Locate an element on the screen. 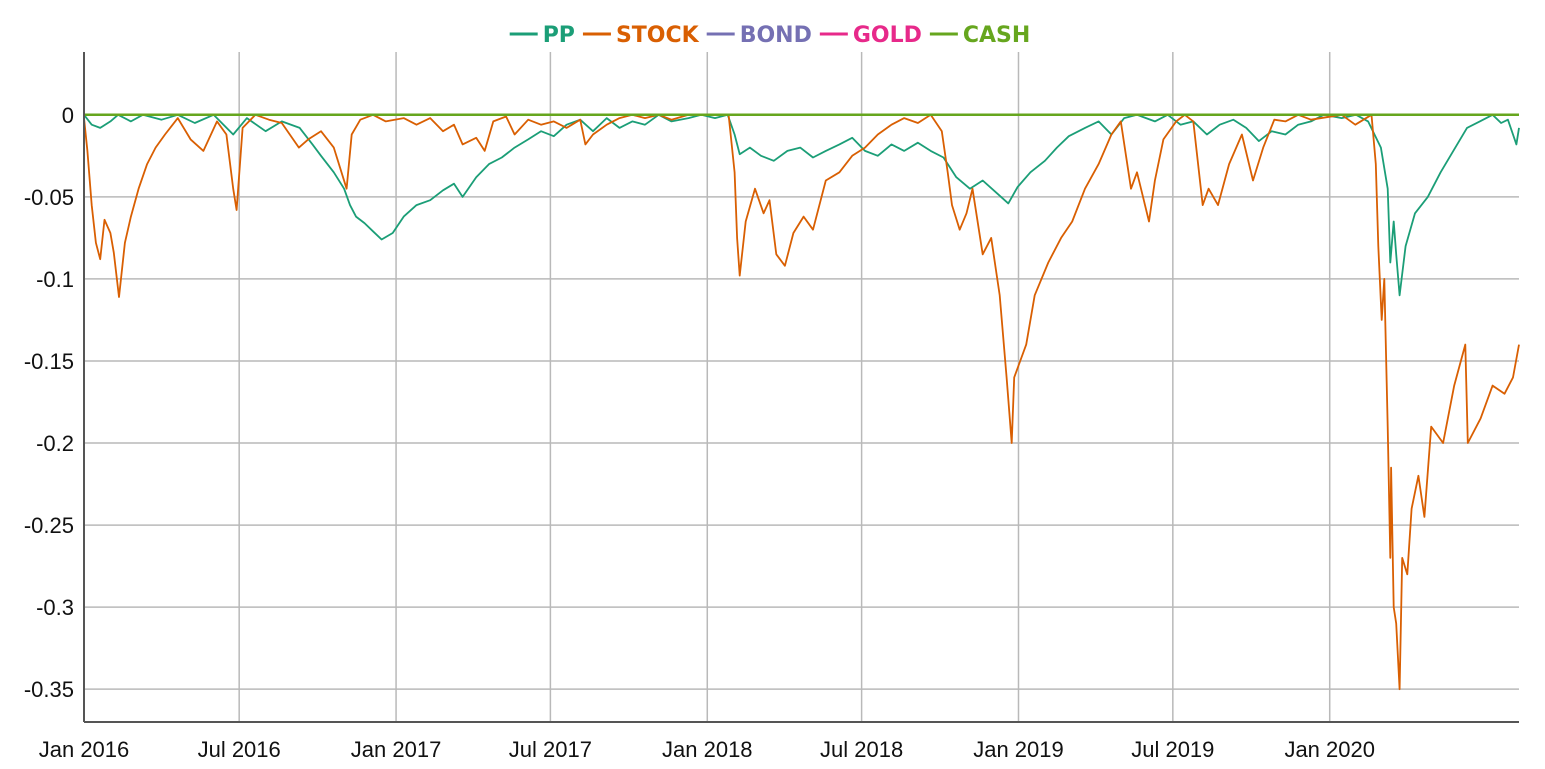  legend-item-stock: STOCK is located at coordinates (641, 35).